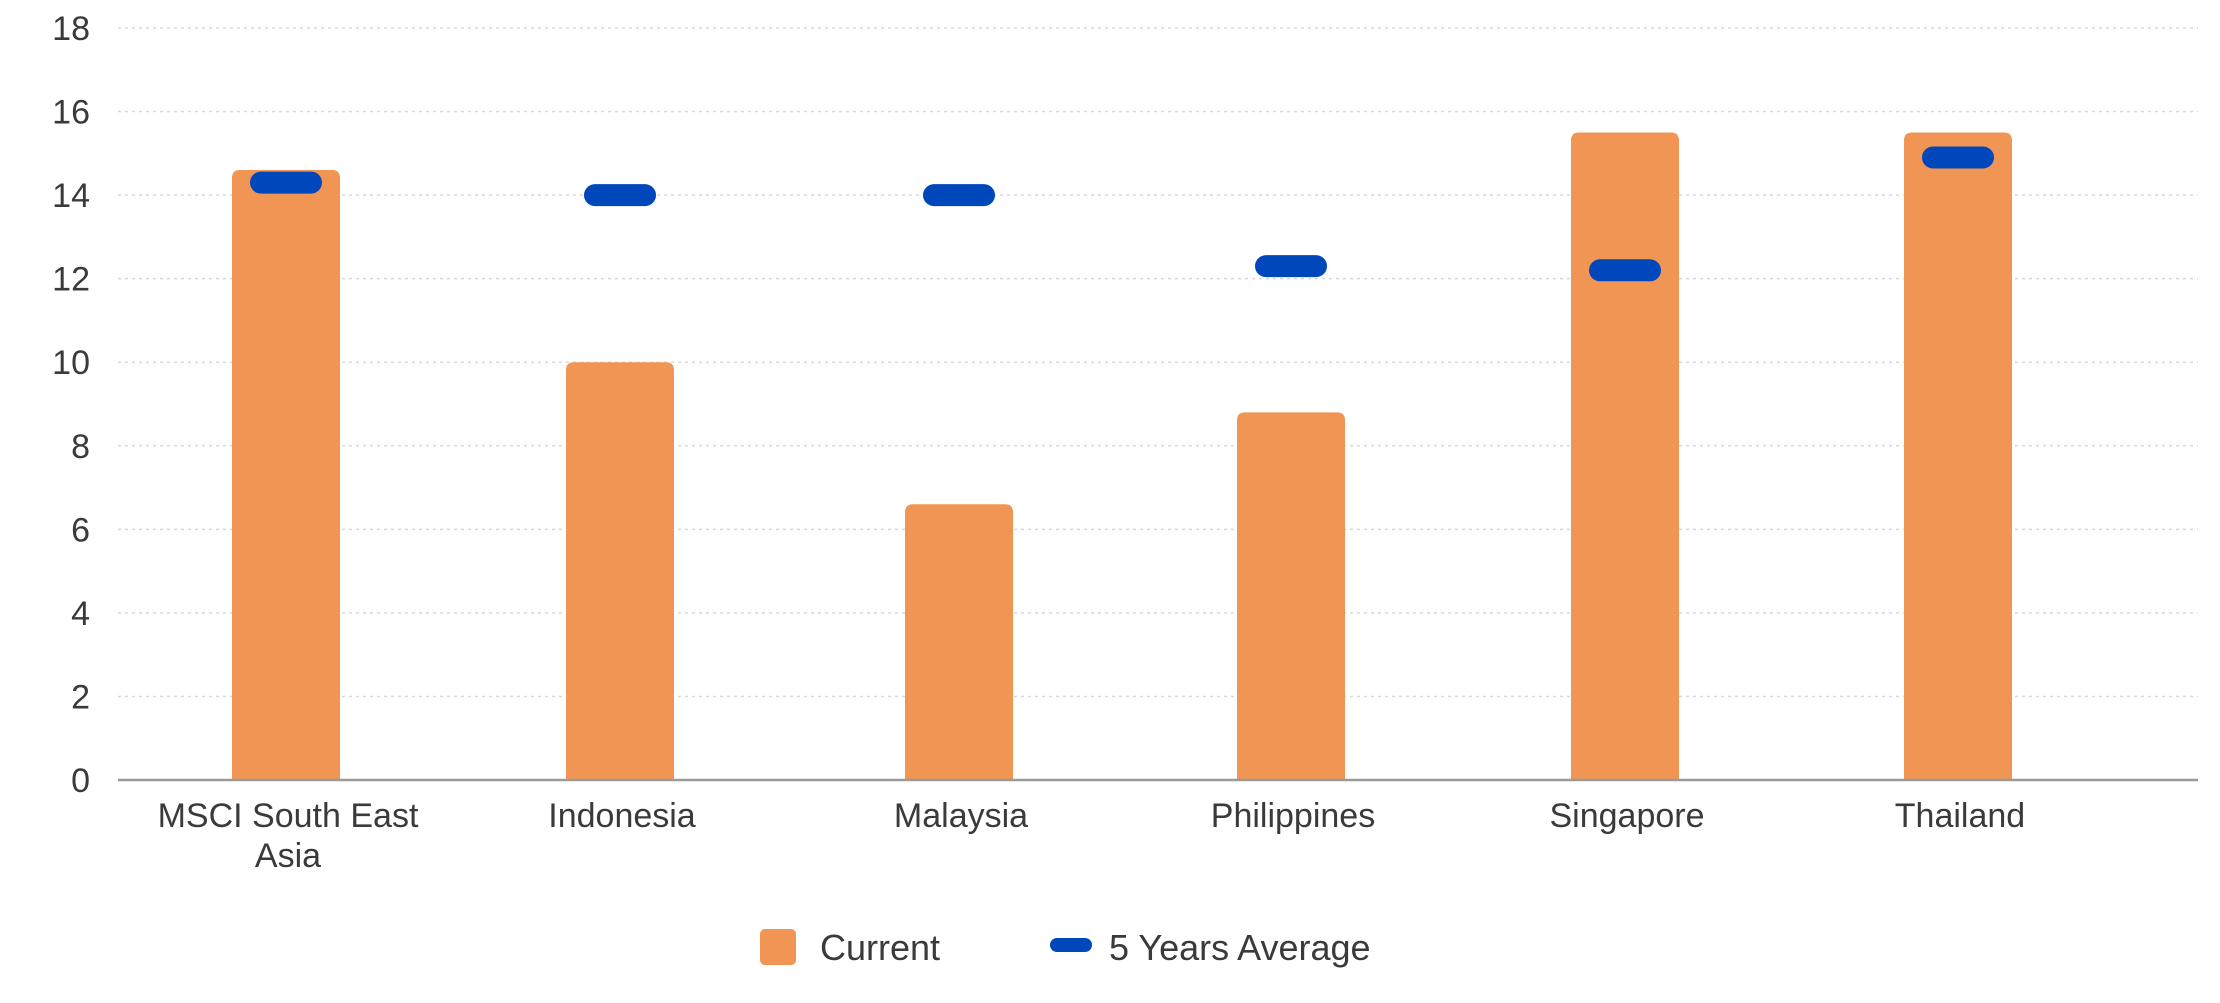 This screenshot has height=1003, width=2220. I want to click on legend-label-5-years-average: 5 Years Average, so click(1240, 947).